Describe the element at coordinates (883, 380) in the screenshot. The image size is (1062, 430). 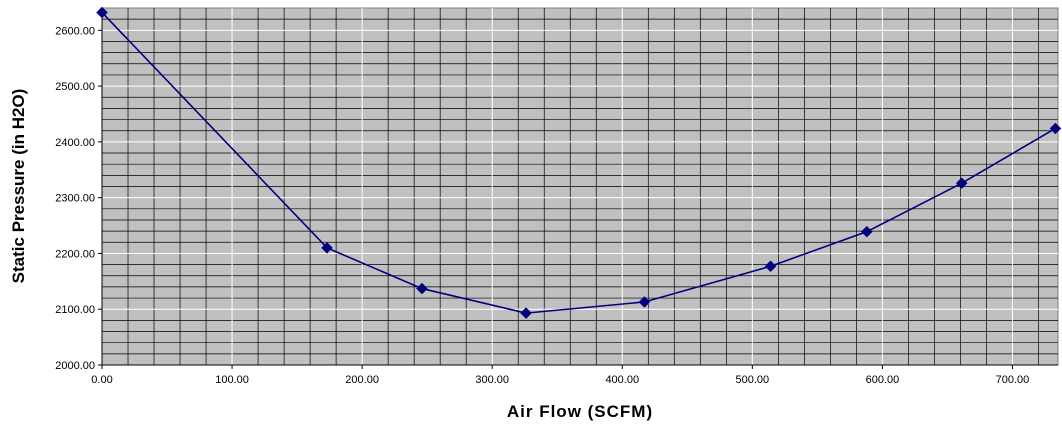
I see `x-tick-label: 600.00` at that location.